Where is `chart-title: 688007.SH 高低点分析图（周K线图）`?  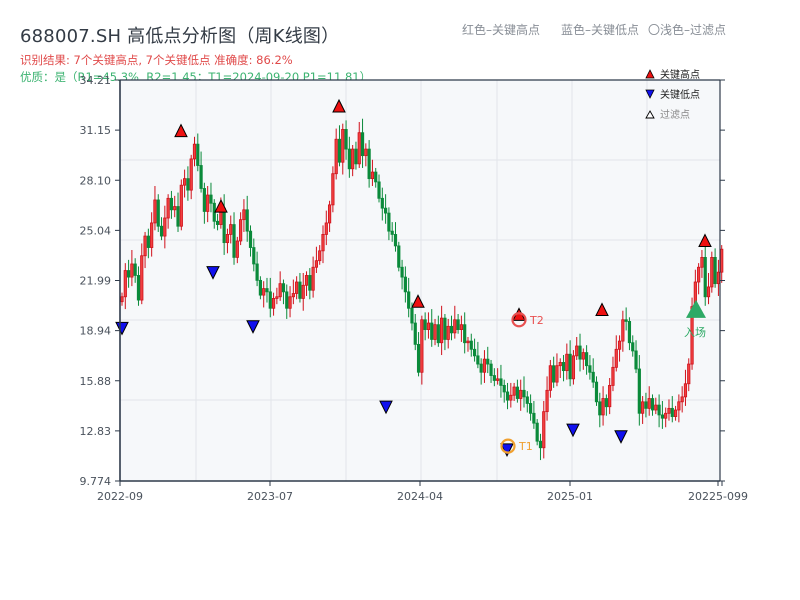
chart-title: 688007.SH 高低点分析图（周K线图） is located at coordinates (180, 36).